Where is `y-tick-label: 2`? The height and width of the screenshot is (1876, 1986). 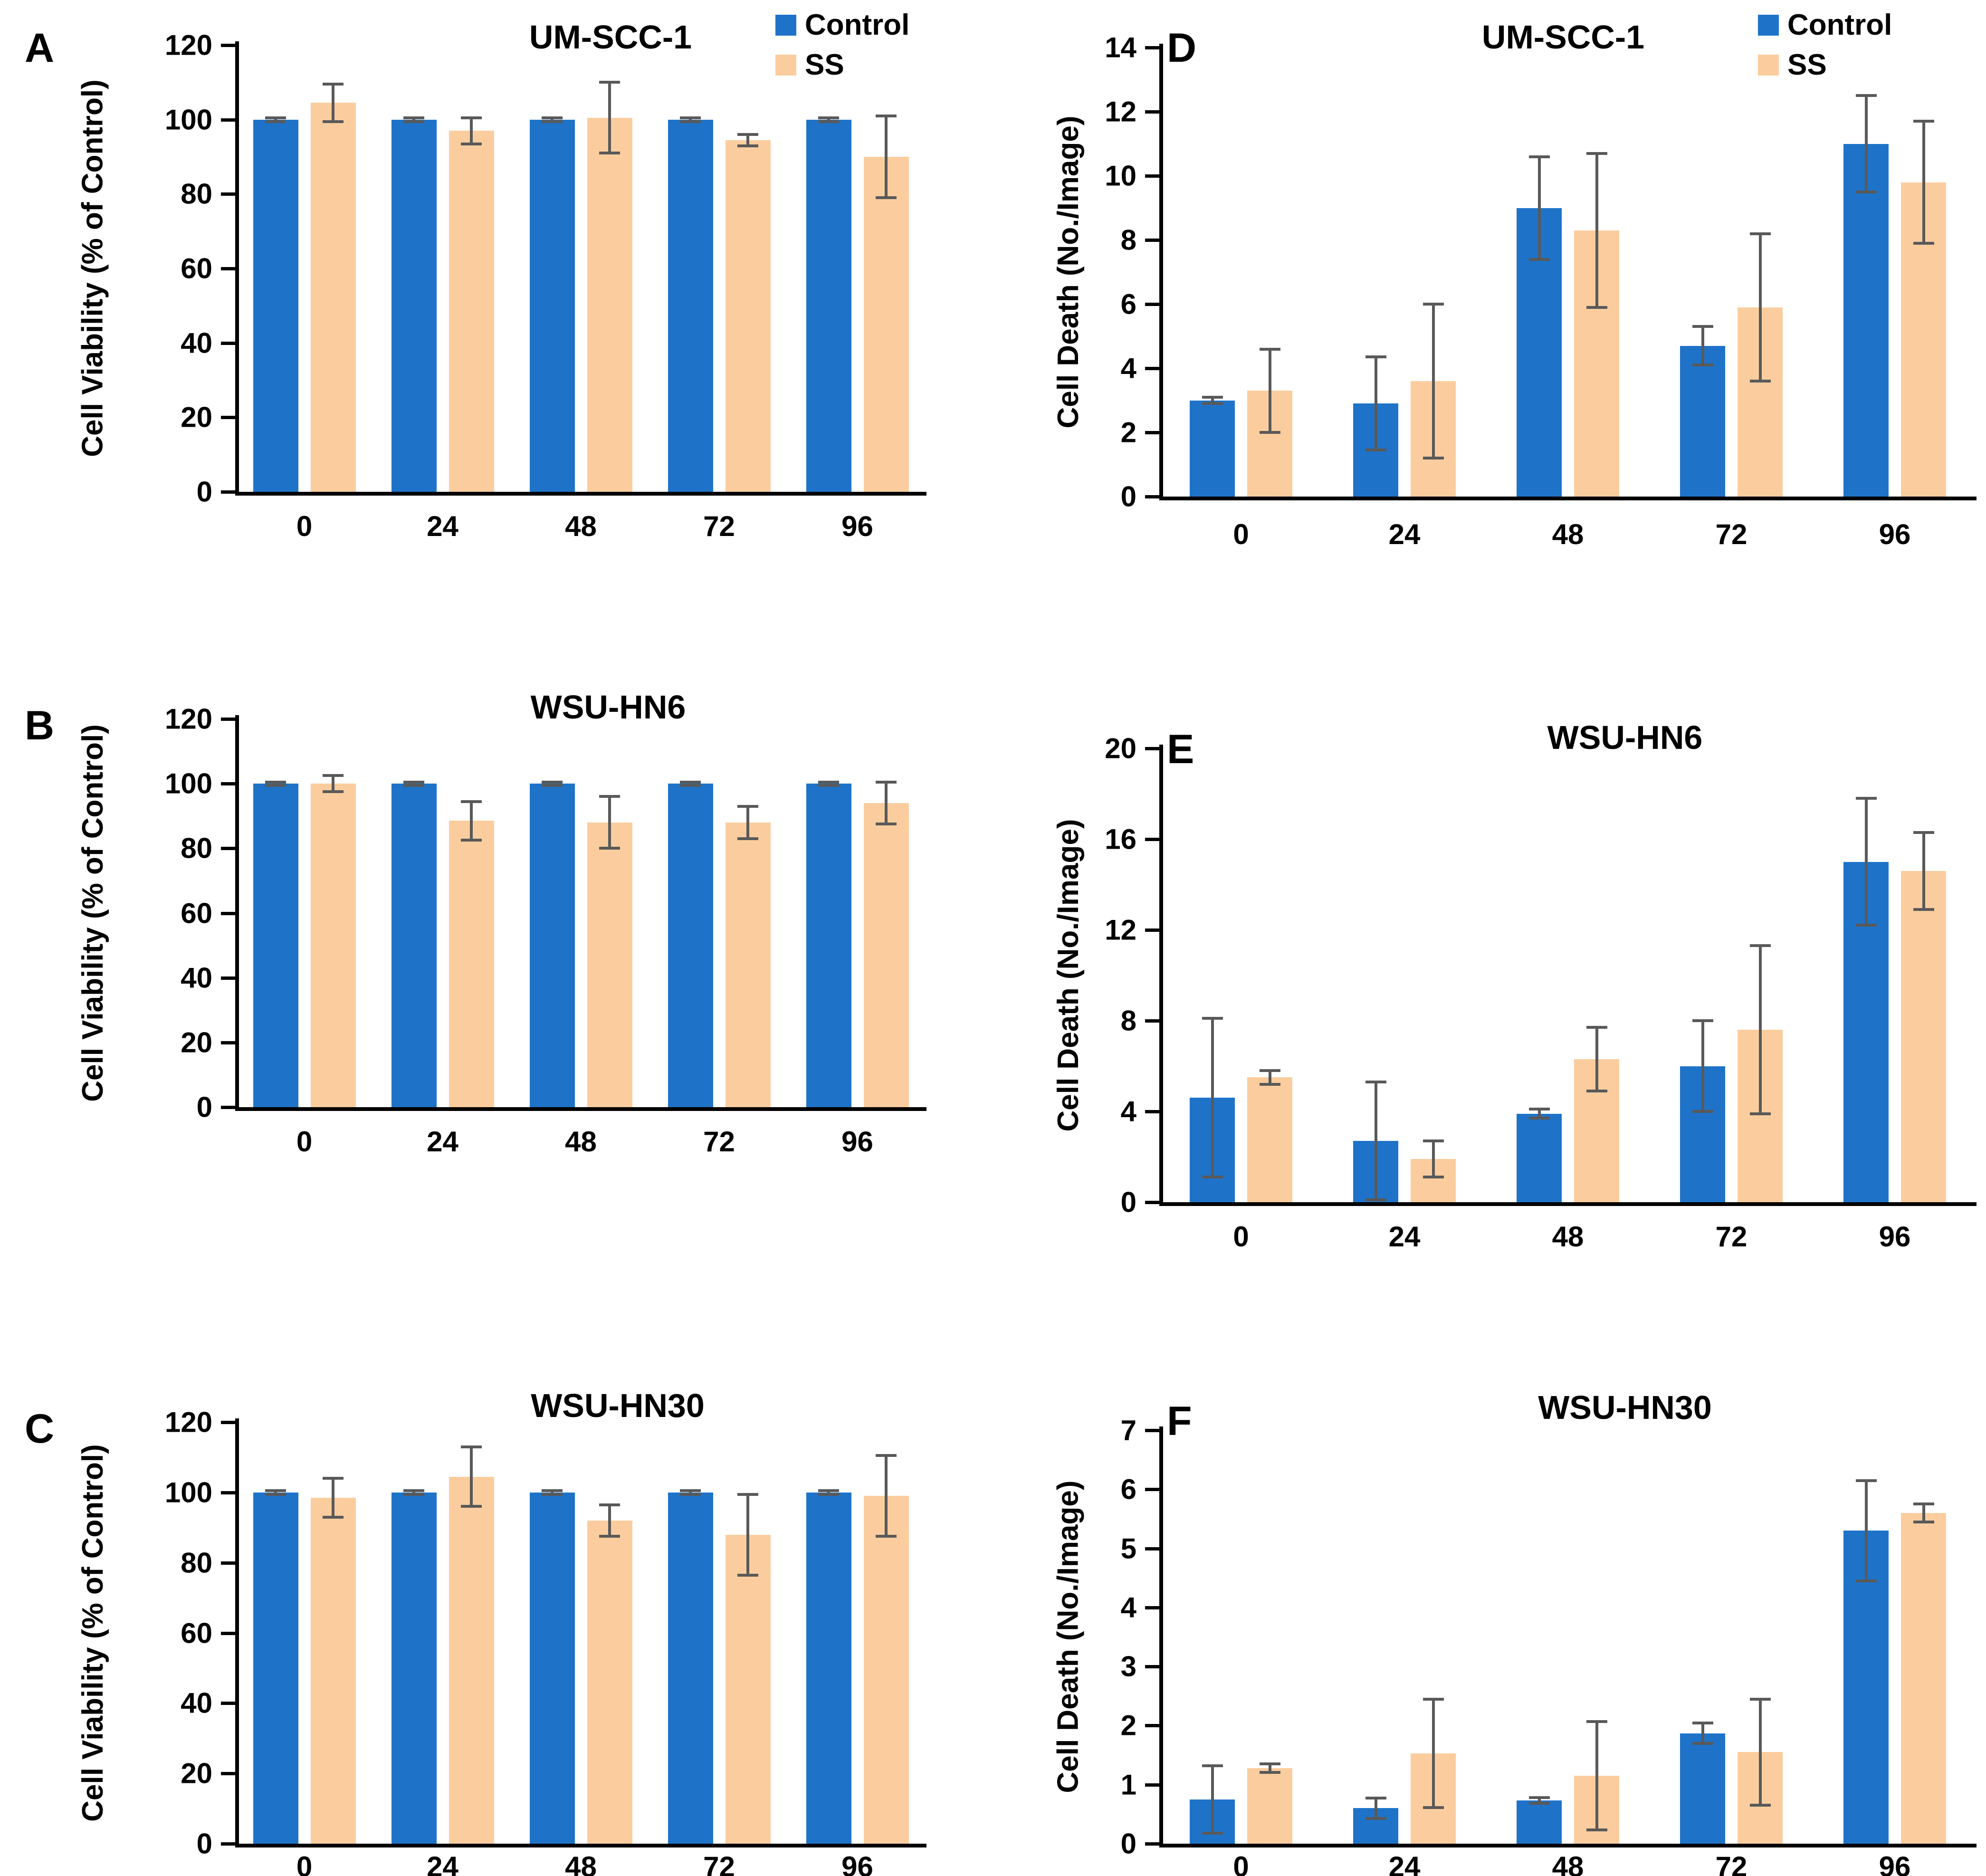
y-tick-label: 2 is located at coordinates (1128, 432).